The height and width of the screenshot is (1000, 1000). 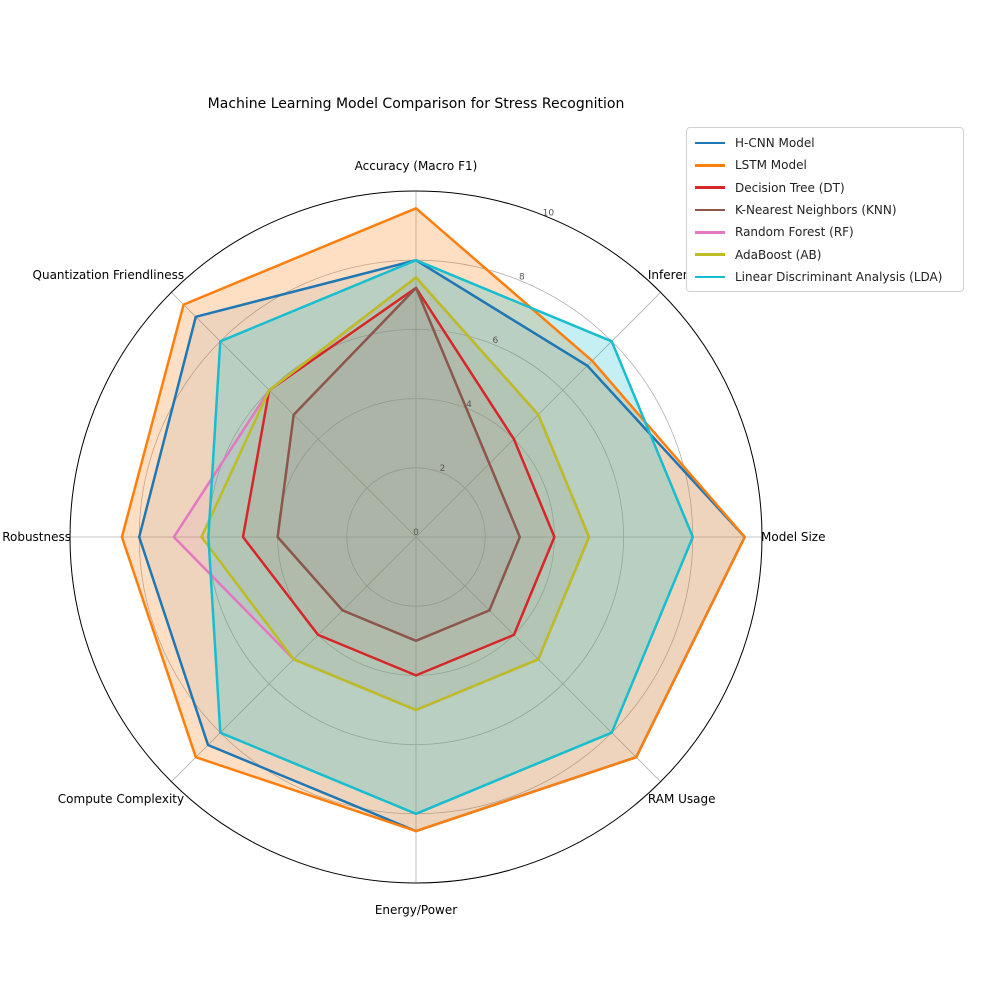 What do you see at coordinates (522, 277) in the screenshot?
I see `radial-tick-8: 8` at bounding box center [522, 277].